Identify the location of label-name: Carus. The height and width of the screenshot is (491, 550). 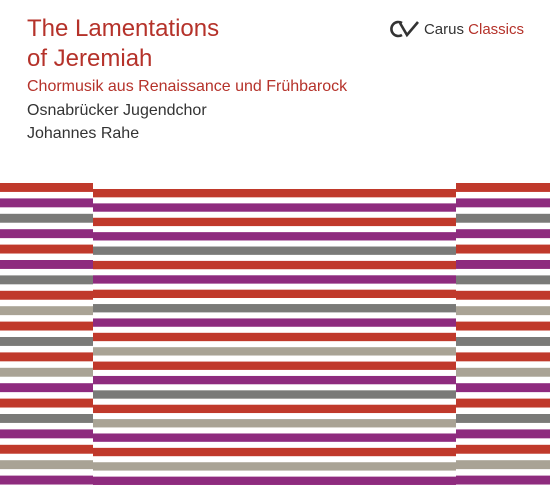
(443, 29).